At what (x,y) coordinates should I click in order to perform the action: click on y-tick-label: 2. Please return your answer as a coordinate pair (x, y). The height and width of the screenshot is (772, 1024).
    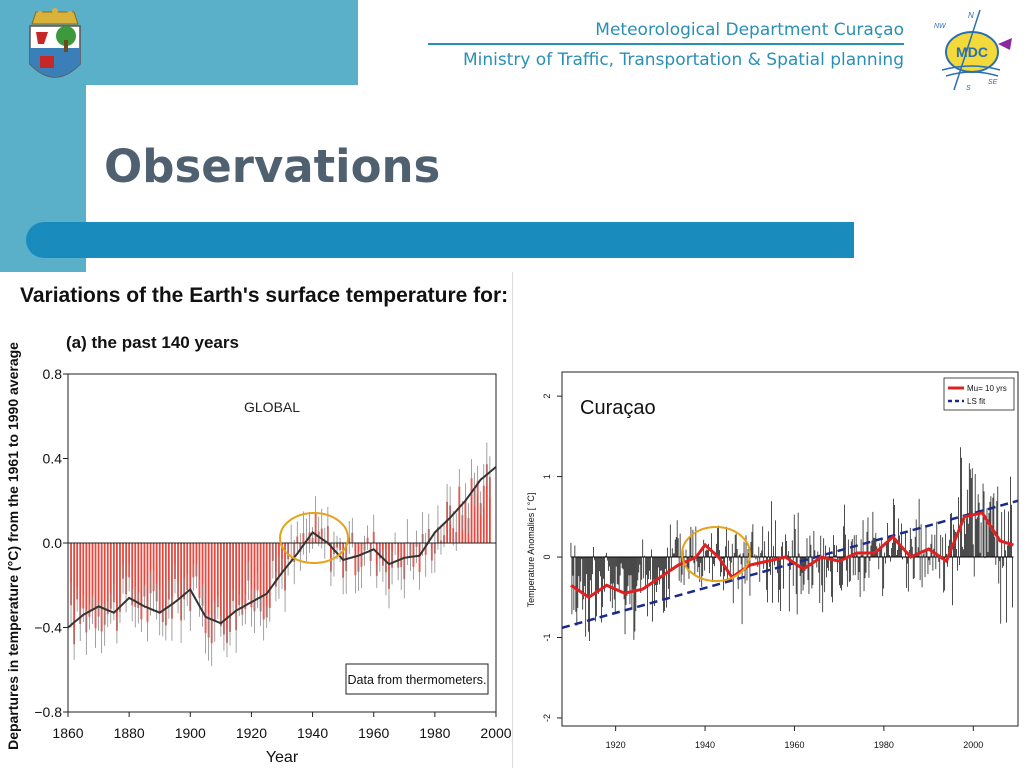
    Looking at the image, I should click on (547, 396).